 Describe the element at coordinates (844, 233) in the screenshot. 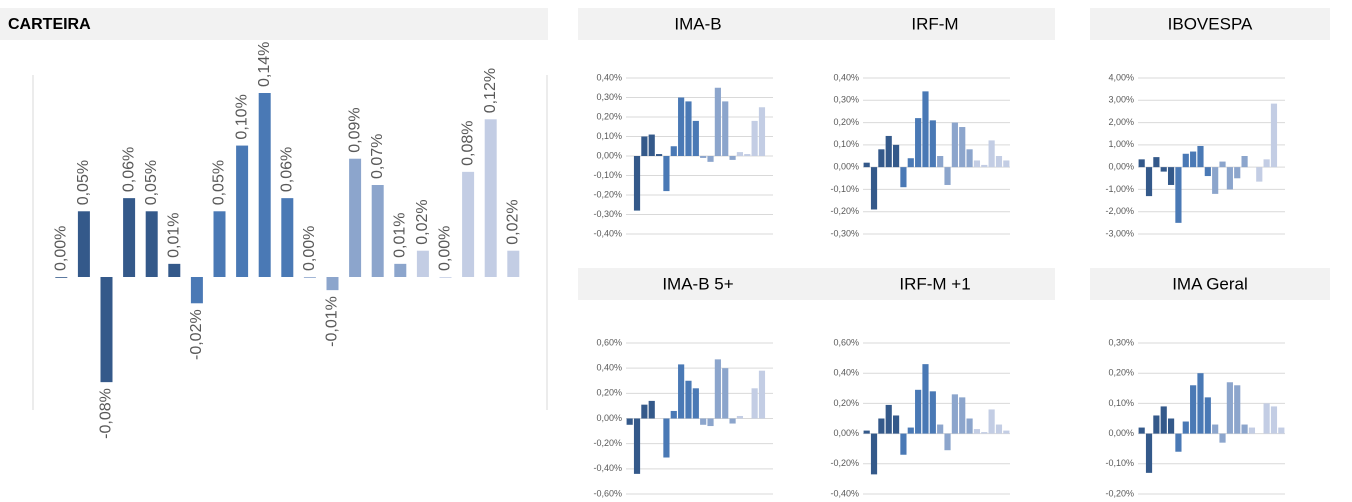

I see `y-tick-label: -0,30%` at that location.